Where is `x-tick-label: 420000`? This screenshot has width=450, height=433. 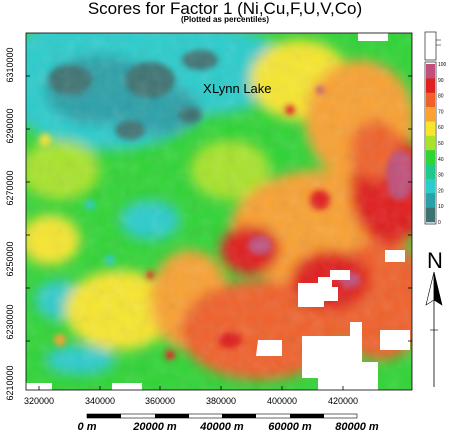
x-tick-label: 420000 is located at coordinates (343, 401).